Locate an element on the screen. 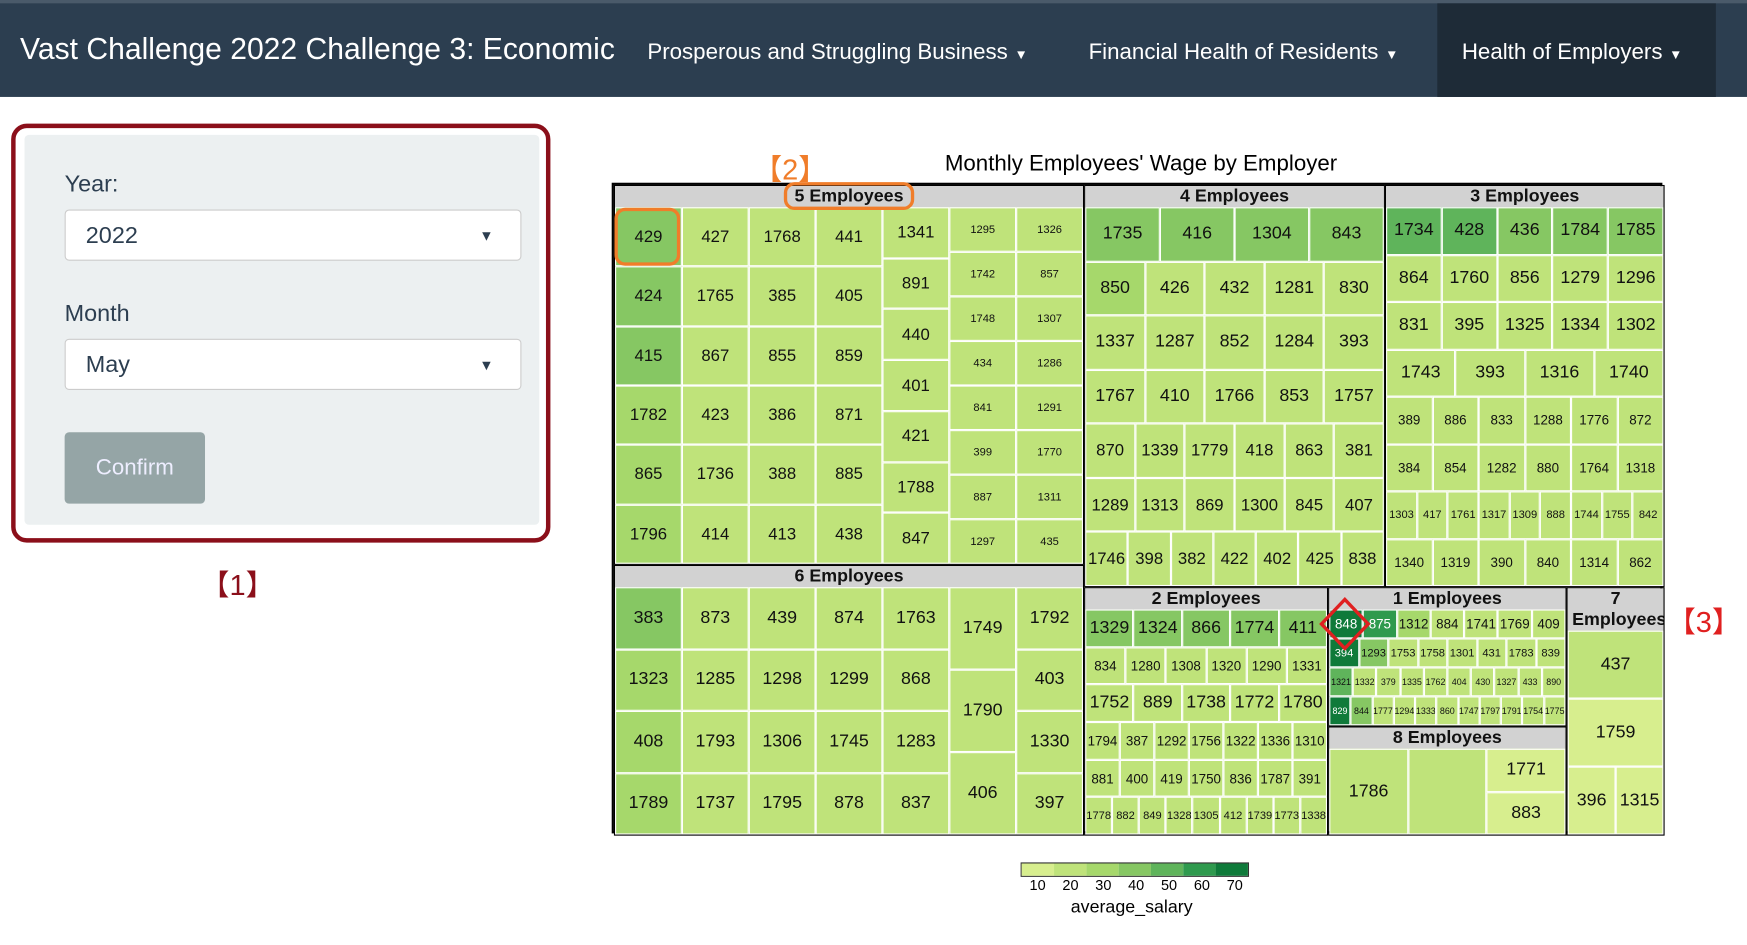 This screenshot has height=945, width=1747. treemap-cell-1286: 1286 is located at coordinates (1050, 363).